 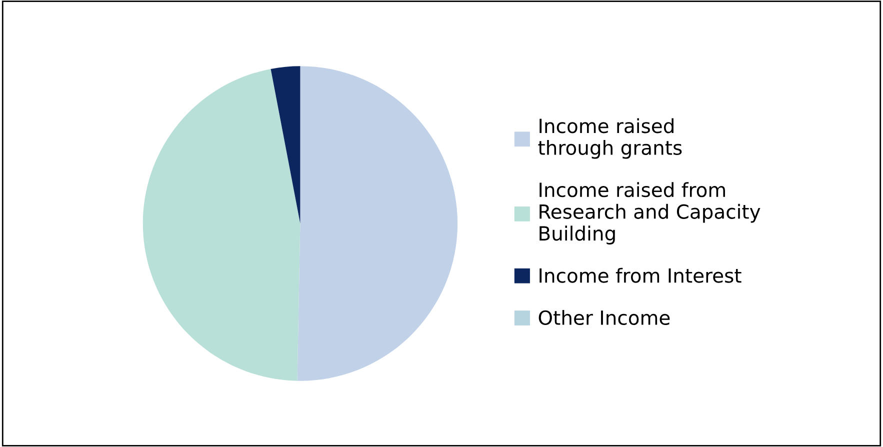 What do you see at coordinates (641, 275) in the screenshot?
I see `legend-label: Income from Interest` at bounding box center [641, 275].